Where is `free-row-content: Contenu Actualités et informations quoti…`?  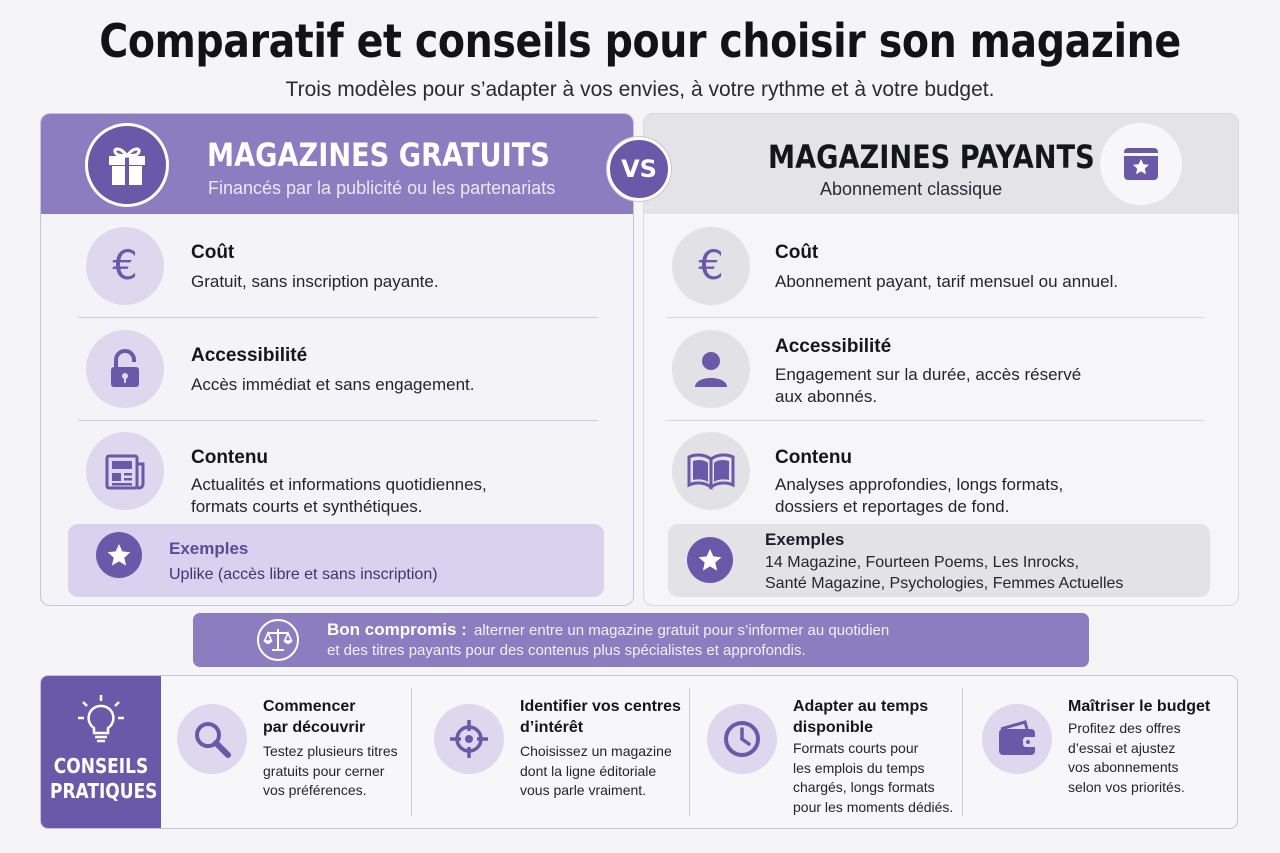 free-row-content: Contenu Actualités et informations quoti… is located at coordinates (337, 483).